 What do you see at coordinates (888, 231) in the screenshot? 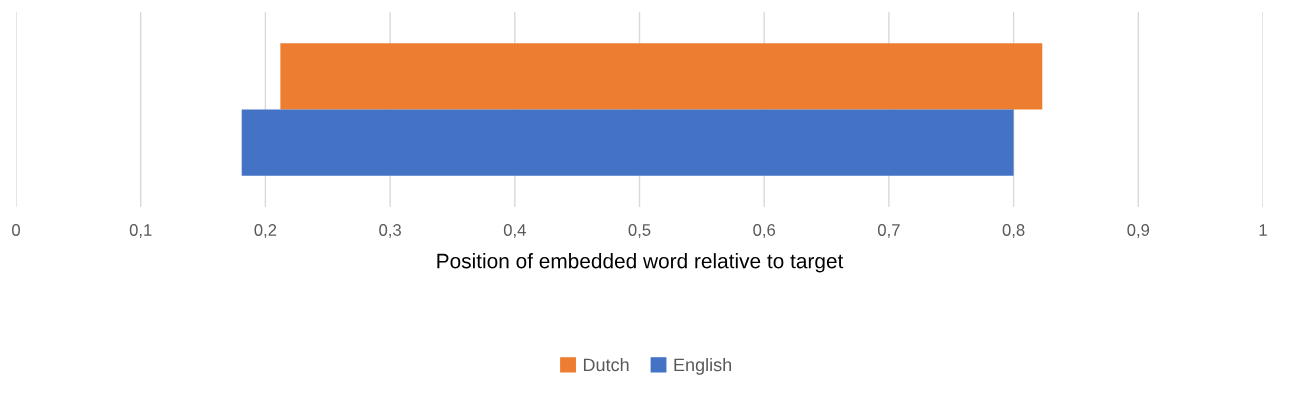
I see `x-tick-label: 0,7` at bounding box center [888, 231].